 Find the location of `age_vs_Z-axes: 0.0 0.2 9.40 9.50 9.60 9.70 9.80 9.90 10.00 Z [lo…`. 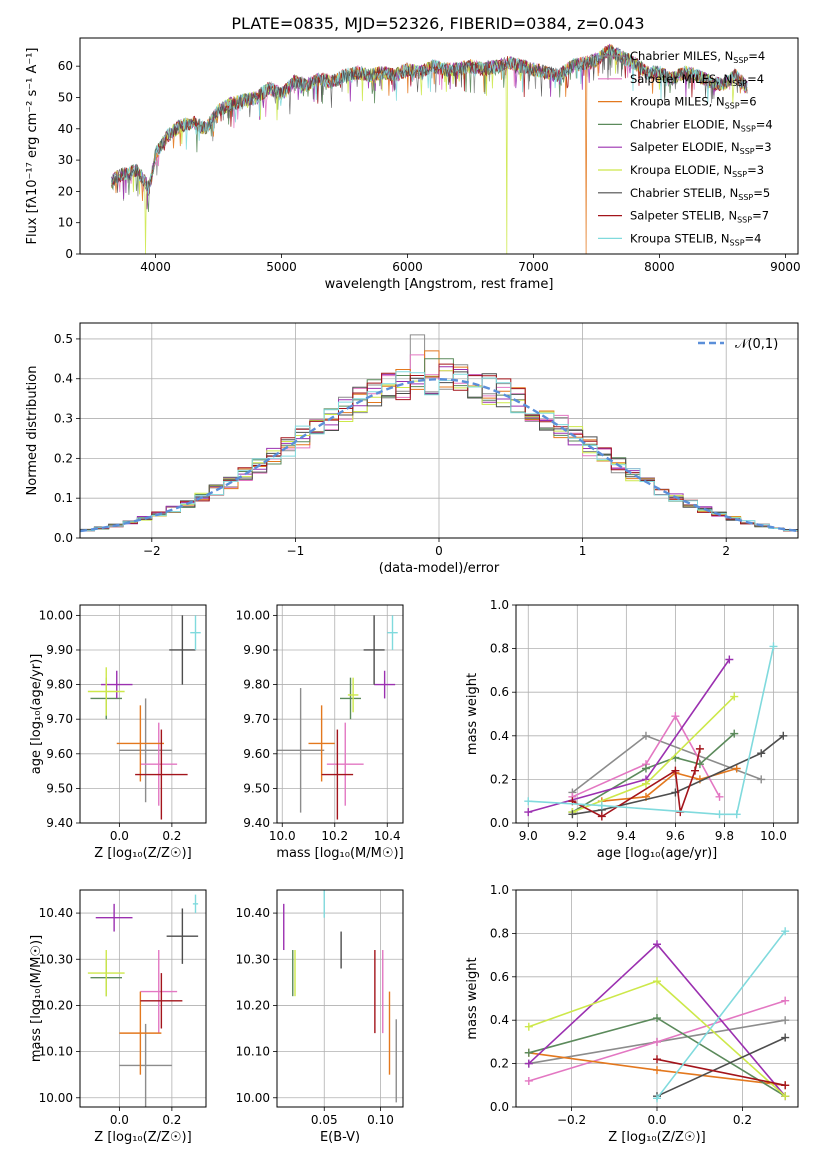

age_vs_Z-axes: 0.0 0.2 9.40 9.50 9.60 9.70 9.80 9.90 10.00 Z [lo… is located at coordinates (118, 732).